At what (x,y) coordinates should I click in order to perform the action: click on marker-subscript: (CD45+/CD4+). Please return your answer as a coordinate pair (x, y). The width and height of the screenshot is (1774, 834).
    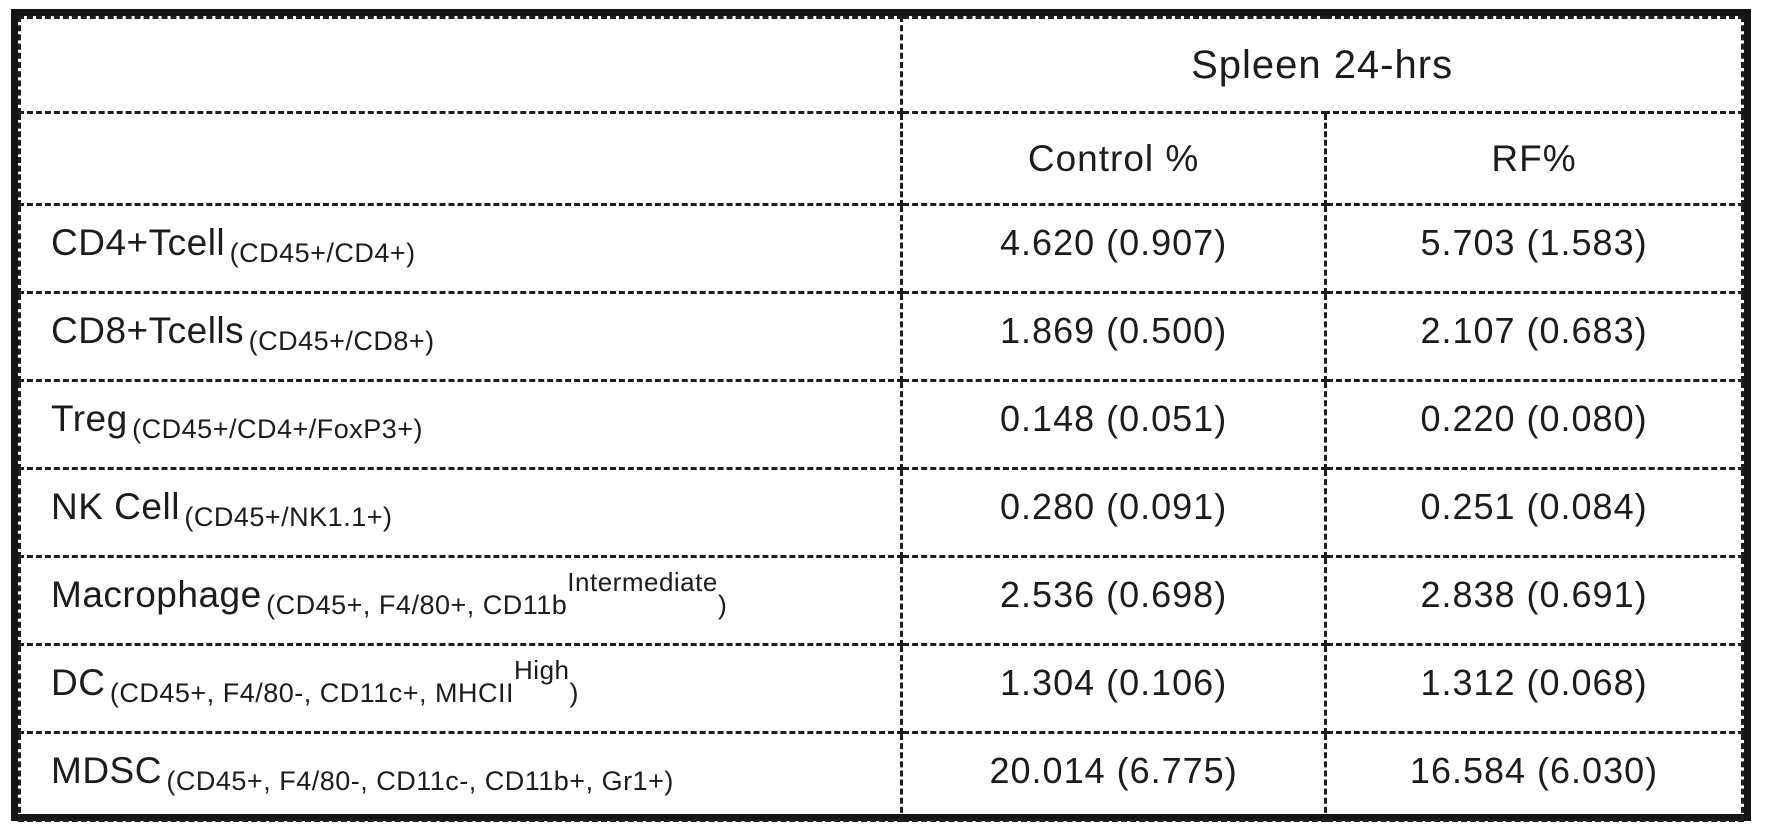
    Looking at the image, I should click on (322, 253).